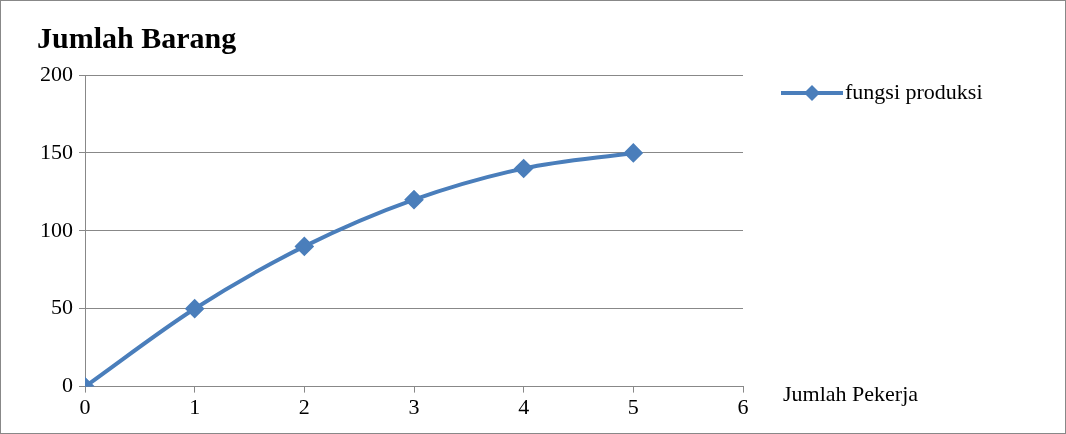 The height and width of the screenshot is (434, 1066). Describe the element at coordinates (304, 406) in the screenshot. I see `x-tick-label: 2` at that location.